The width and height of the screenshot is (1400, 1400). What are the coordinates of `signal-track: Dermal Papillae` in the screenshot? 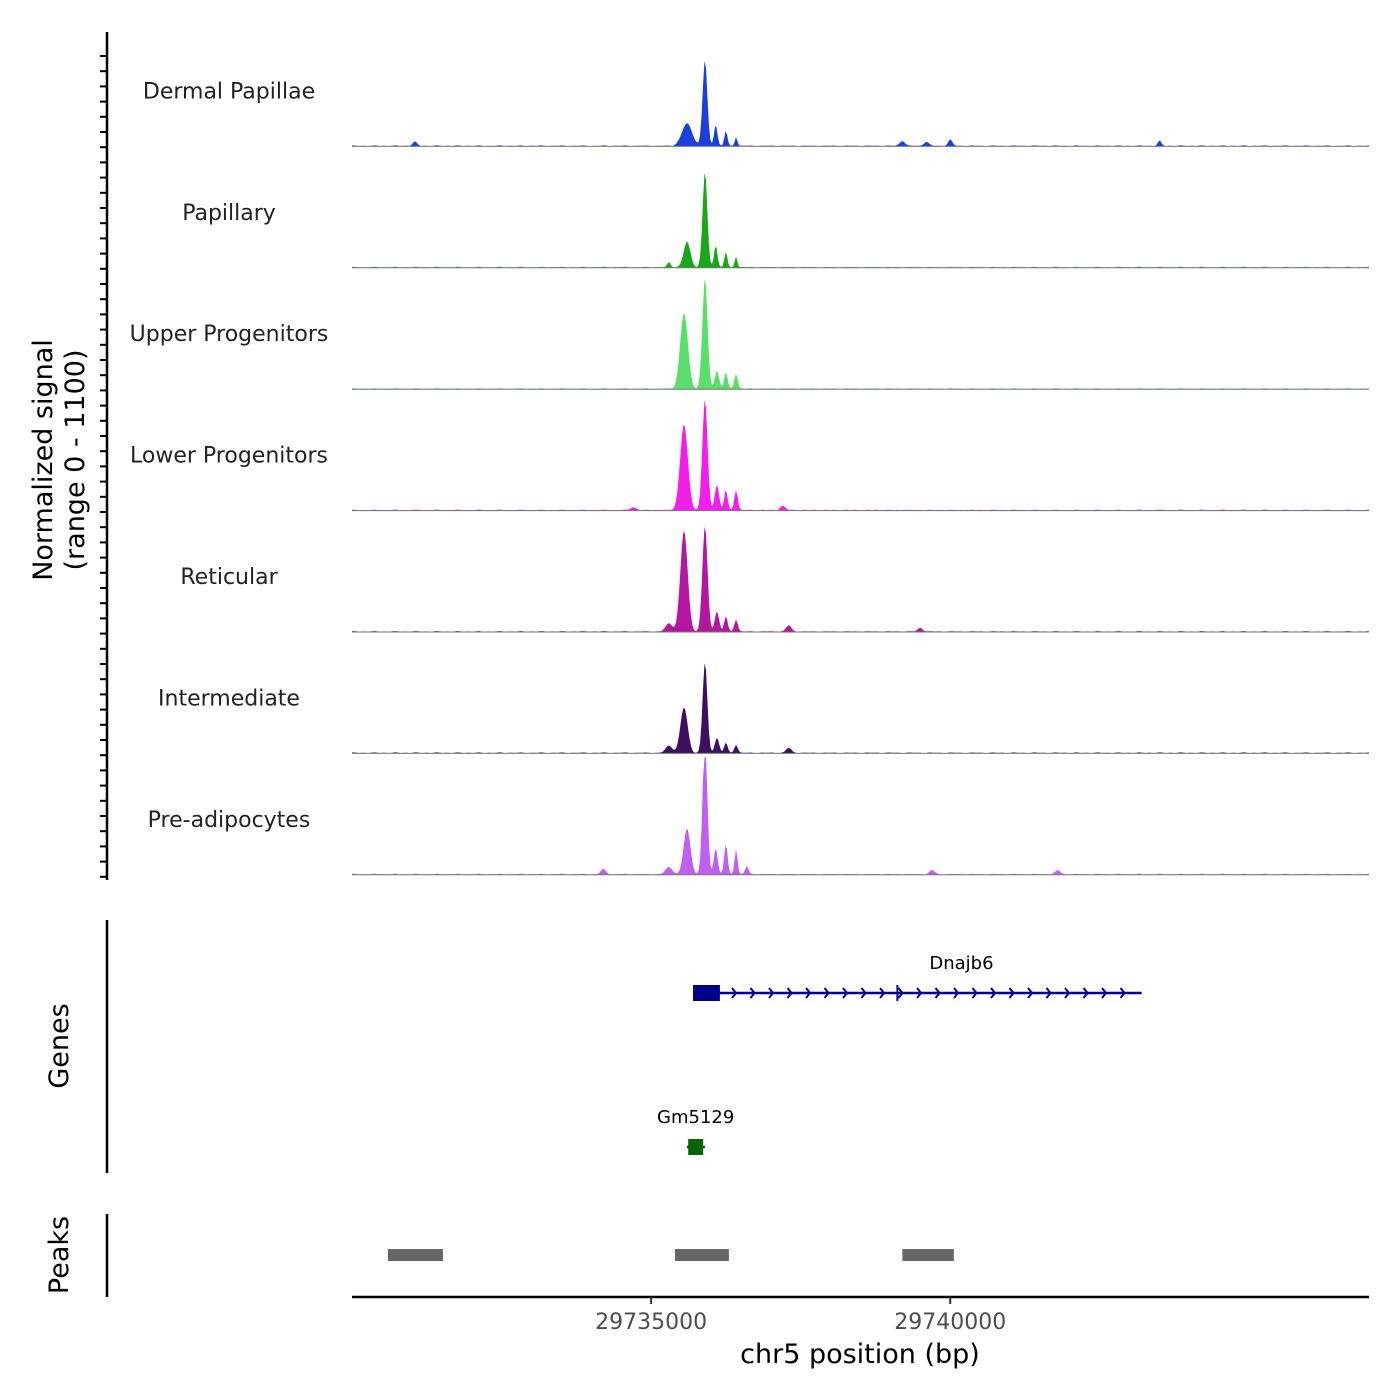 It's located at (756, 104).